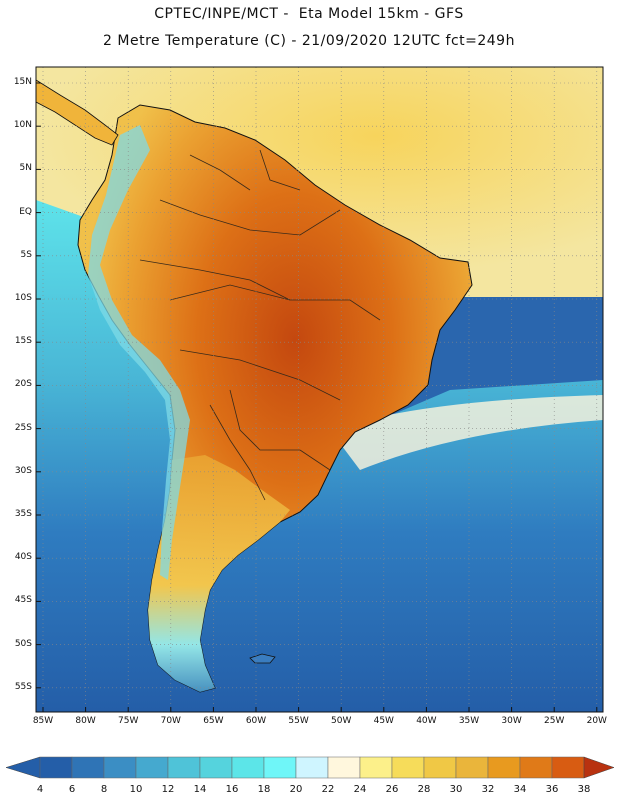  I want to click on pale-ocean-band, so click(466, 432).